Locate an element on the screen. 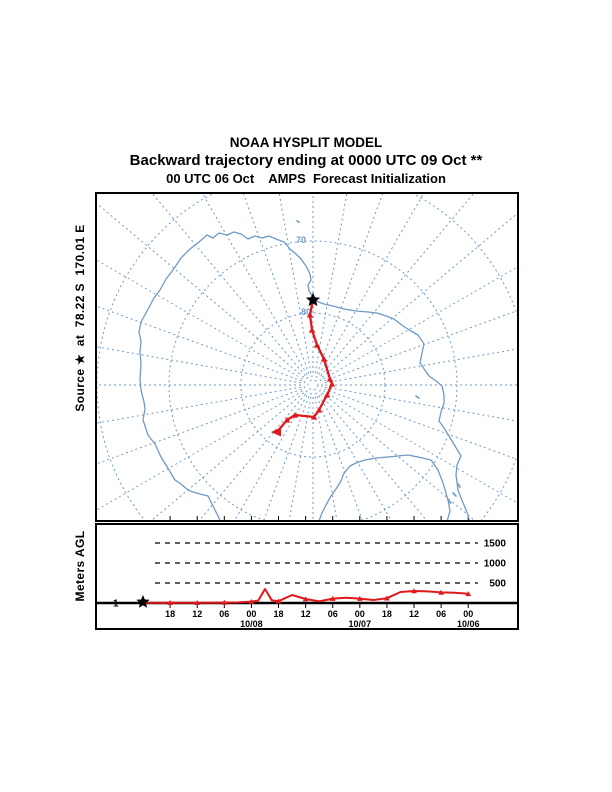 This screenshot has width=612, height=792. latitude-label: 80 is located at coordinates (306, 312).